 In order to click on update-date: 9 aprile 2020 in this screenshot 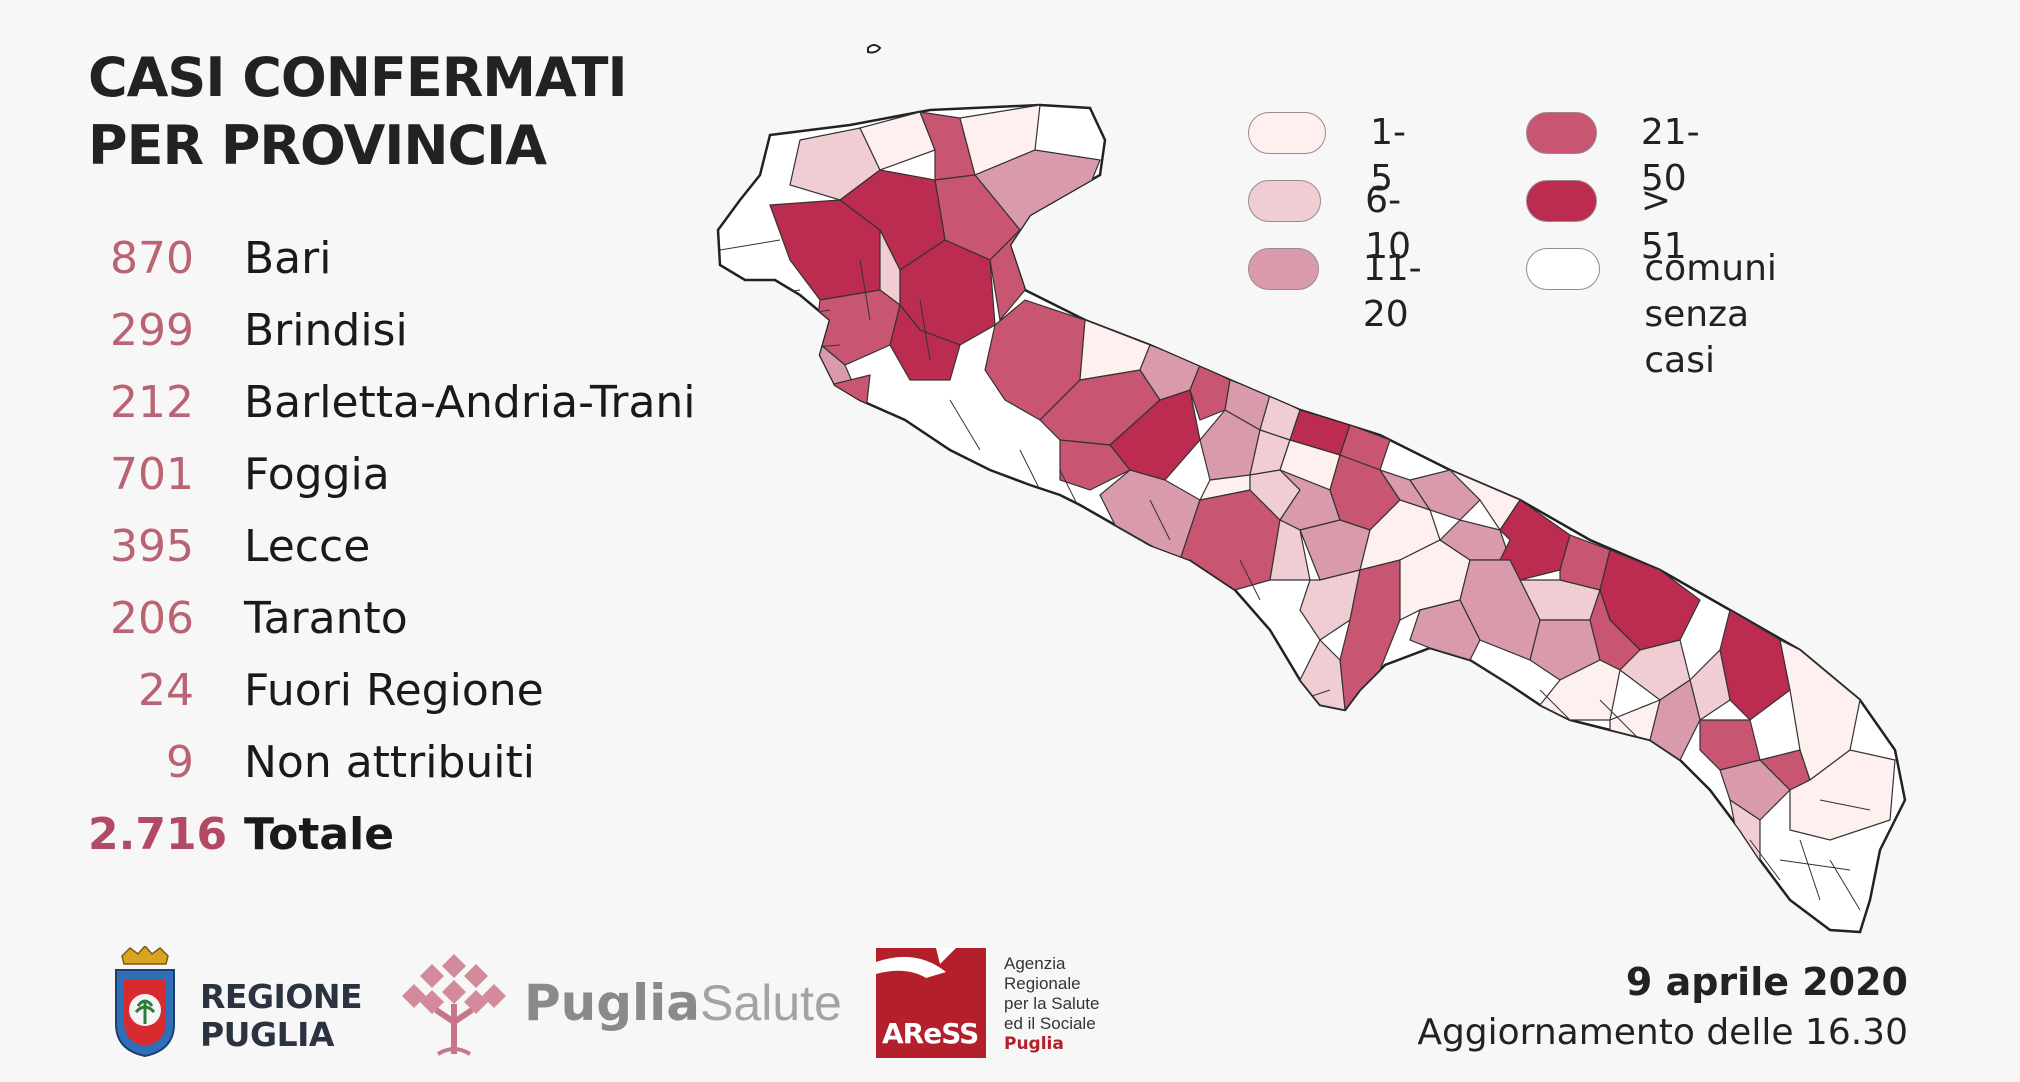, I will do `click(1766, 982)`.